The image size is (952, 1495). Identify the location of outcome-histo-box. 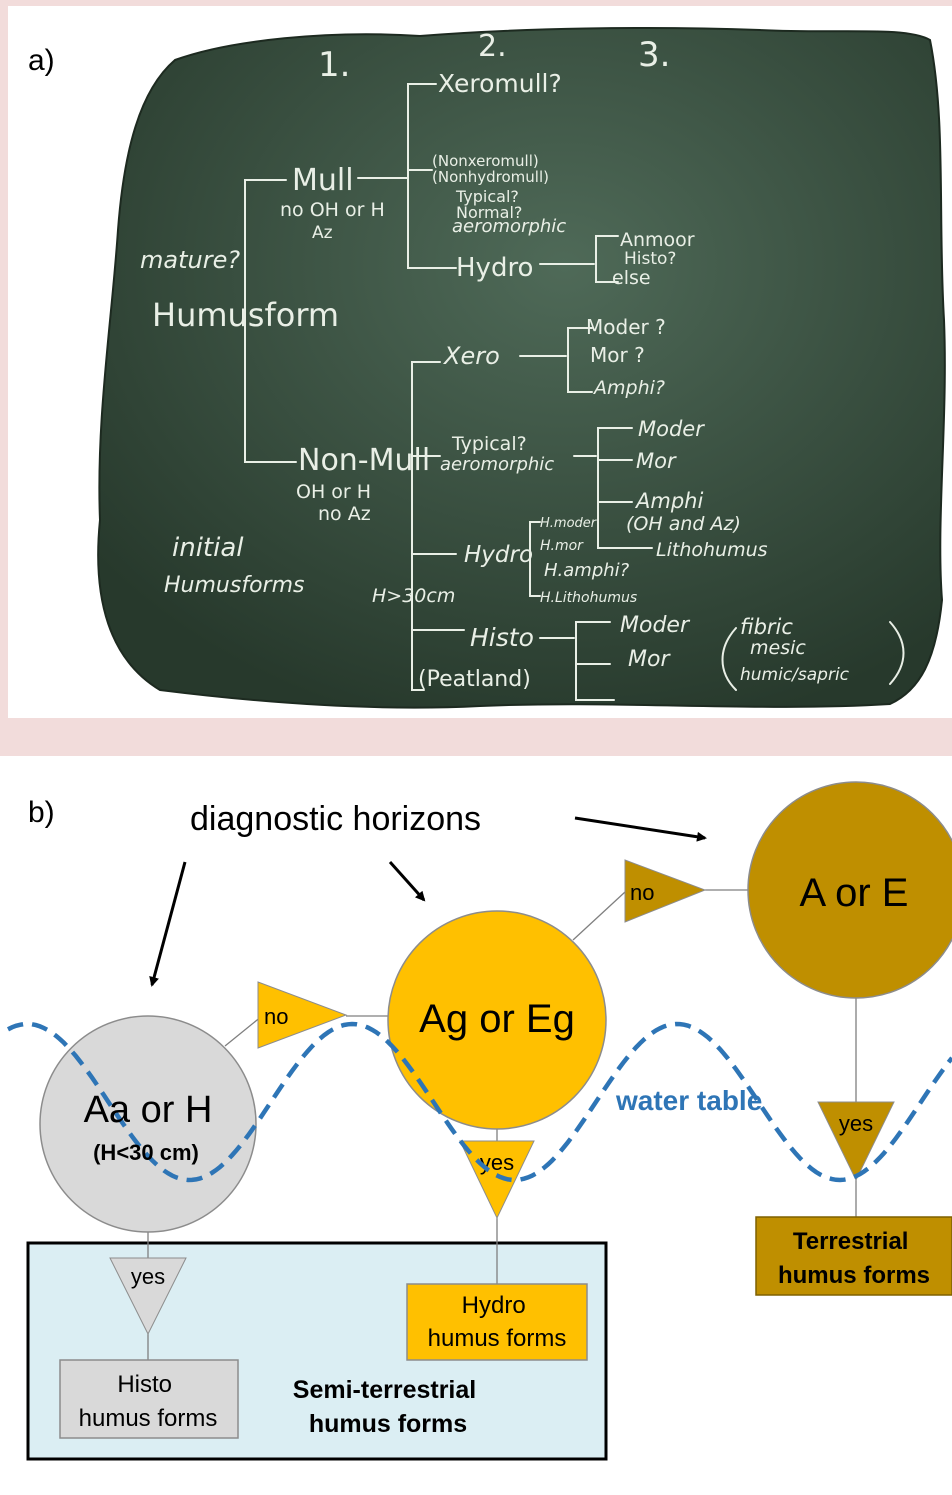
(149, 1399).